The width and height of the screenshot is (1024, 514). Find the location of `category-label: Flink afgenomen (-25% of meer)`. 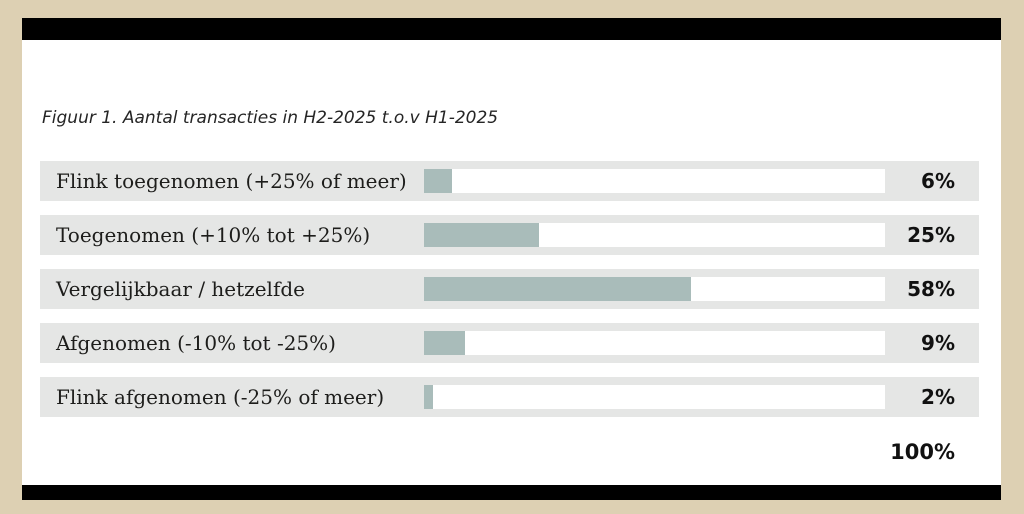

category-label: Flink afgenomen (-25% of meer) is located at coordinates (220, 397).